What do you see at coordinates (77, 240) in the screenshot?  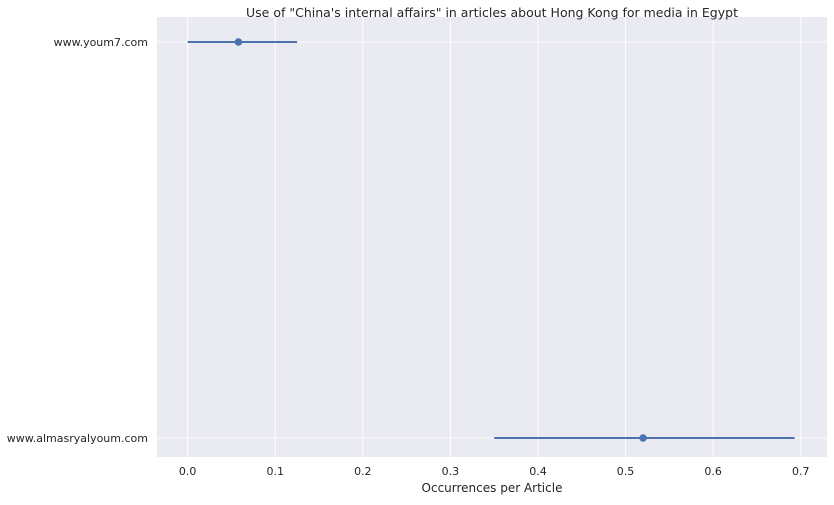 I see `y-tick-labels: www.youm7.com www.almasryalyoum.com` at bounding box center [77, 240].